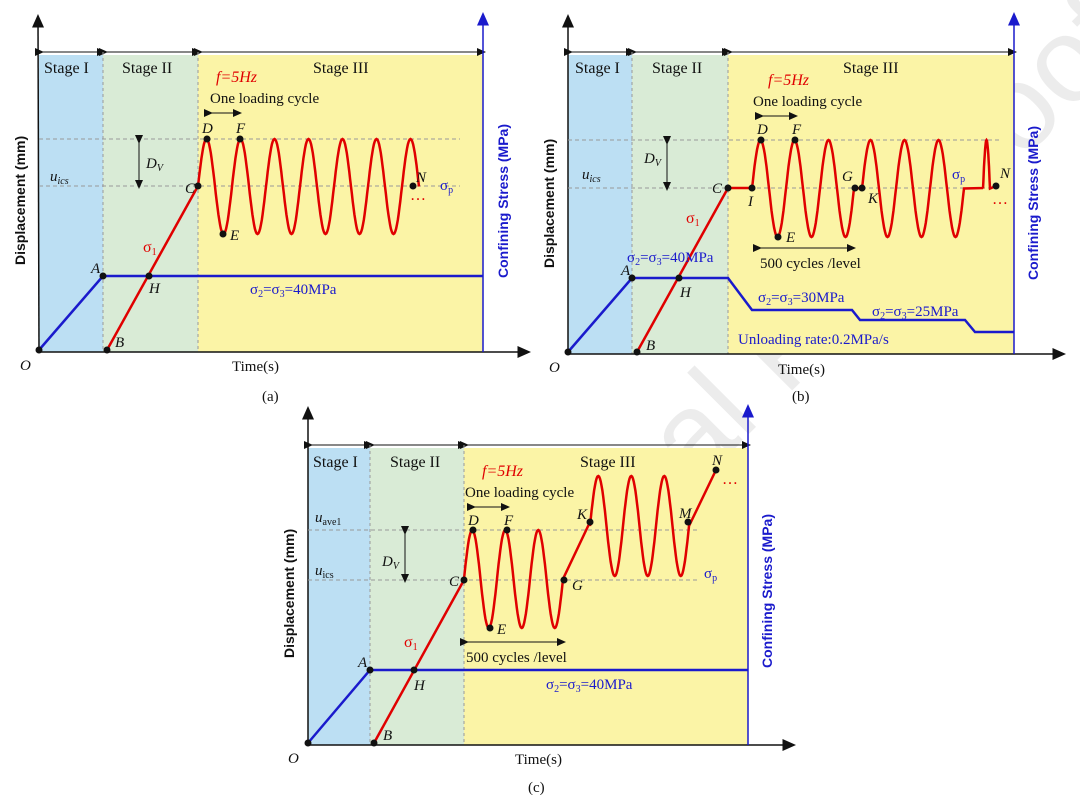 The height and width of the screenshot is (804, 1080). I want to click on caption-b: (b), so click(801, 397).